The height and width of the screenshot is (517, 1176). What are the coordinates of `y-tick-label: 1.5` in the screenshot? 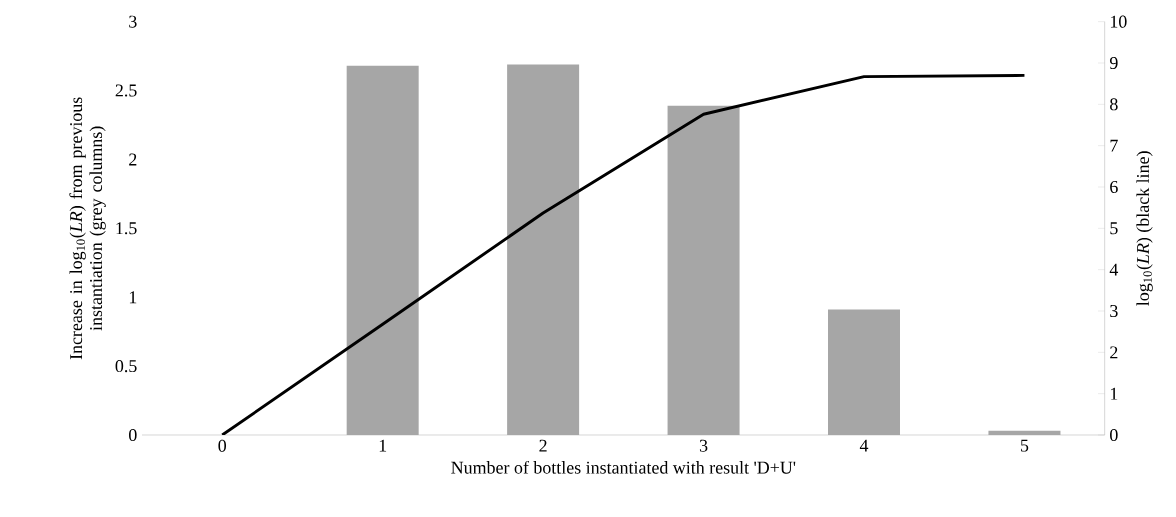 It's located at (126, 228).